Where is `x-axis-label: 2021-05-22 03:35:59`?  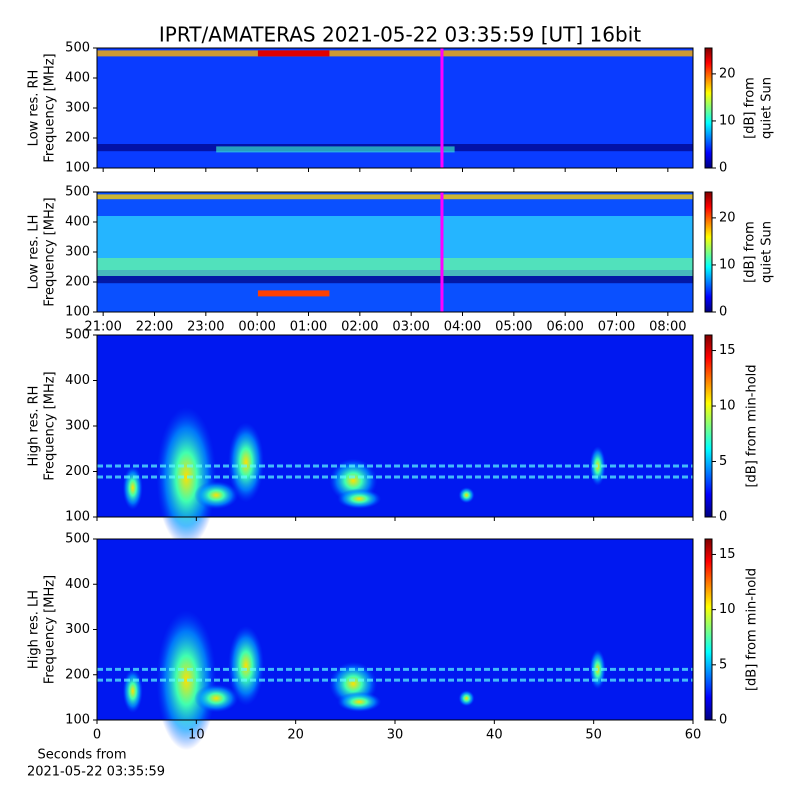
x-axis-label: 2021-05-22 03:35:59 is located at coordinates (96, 772).